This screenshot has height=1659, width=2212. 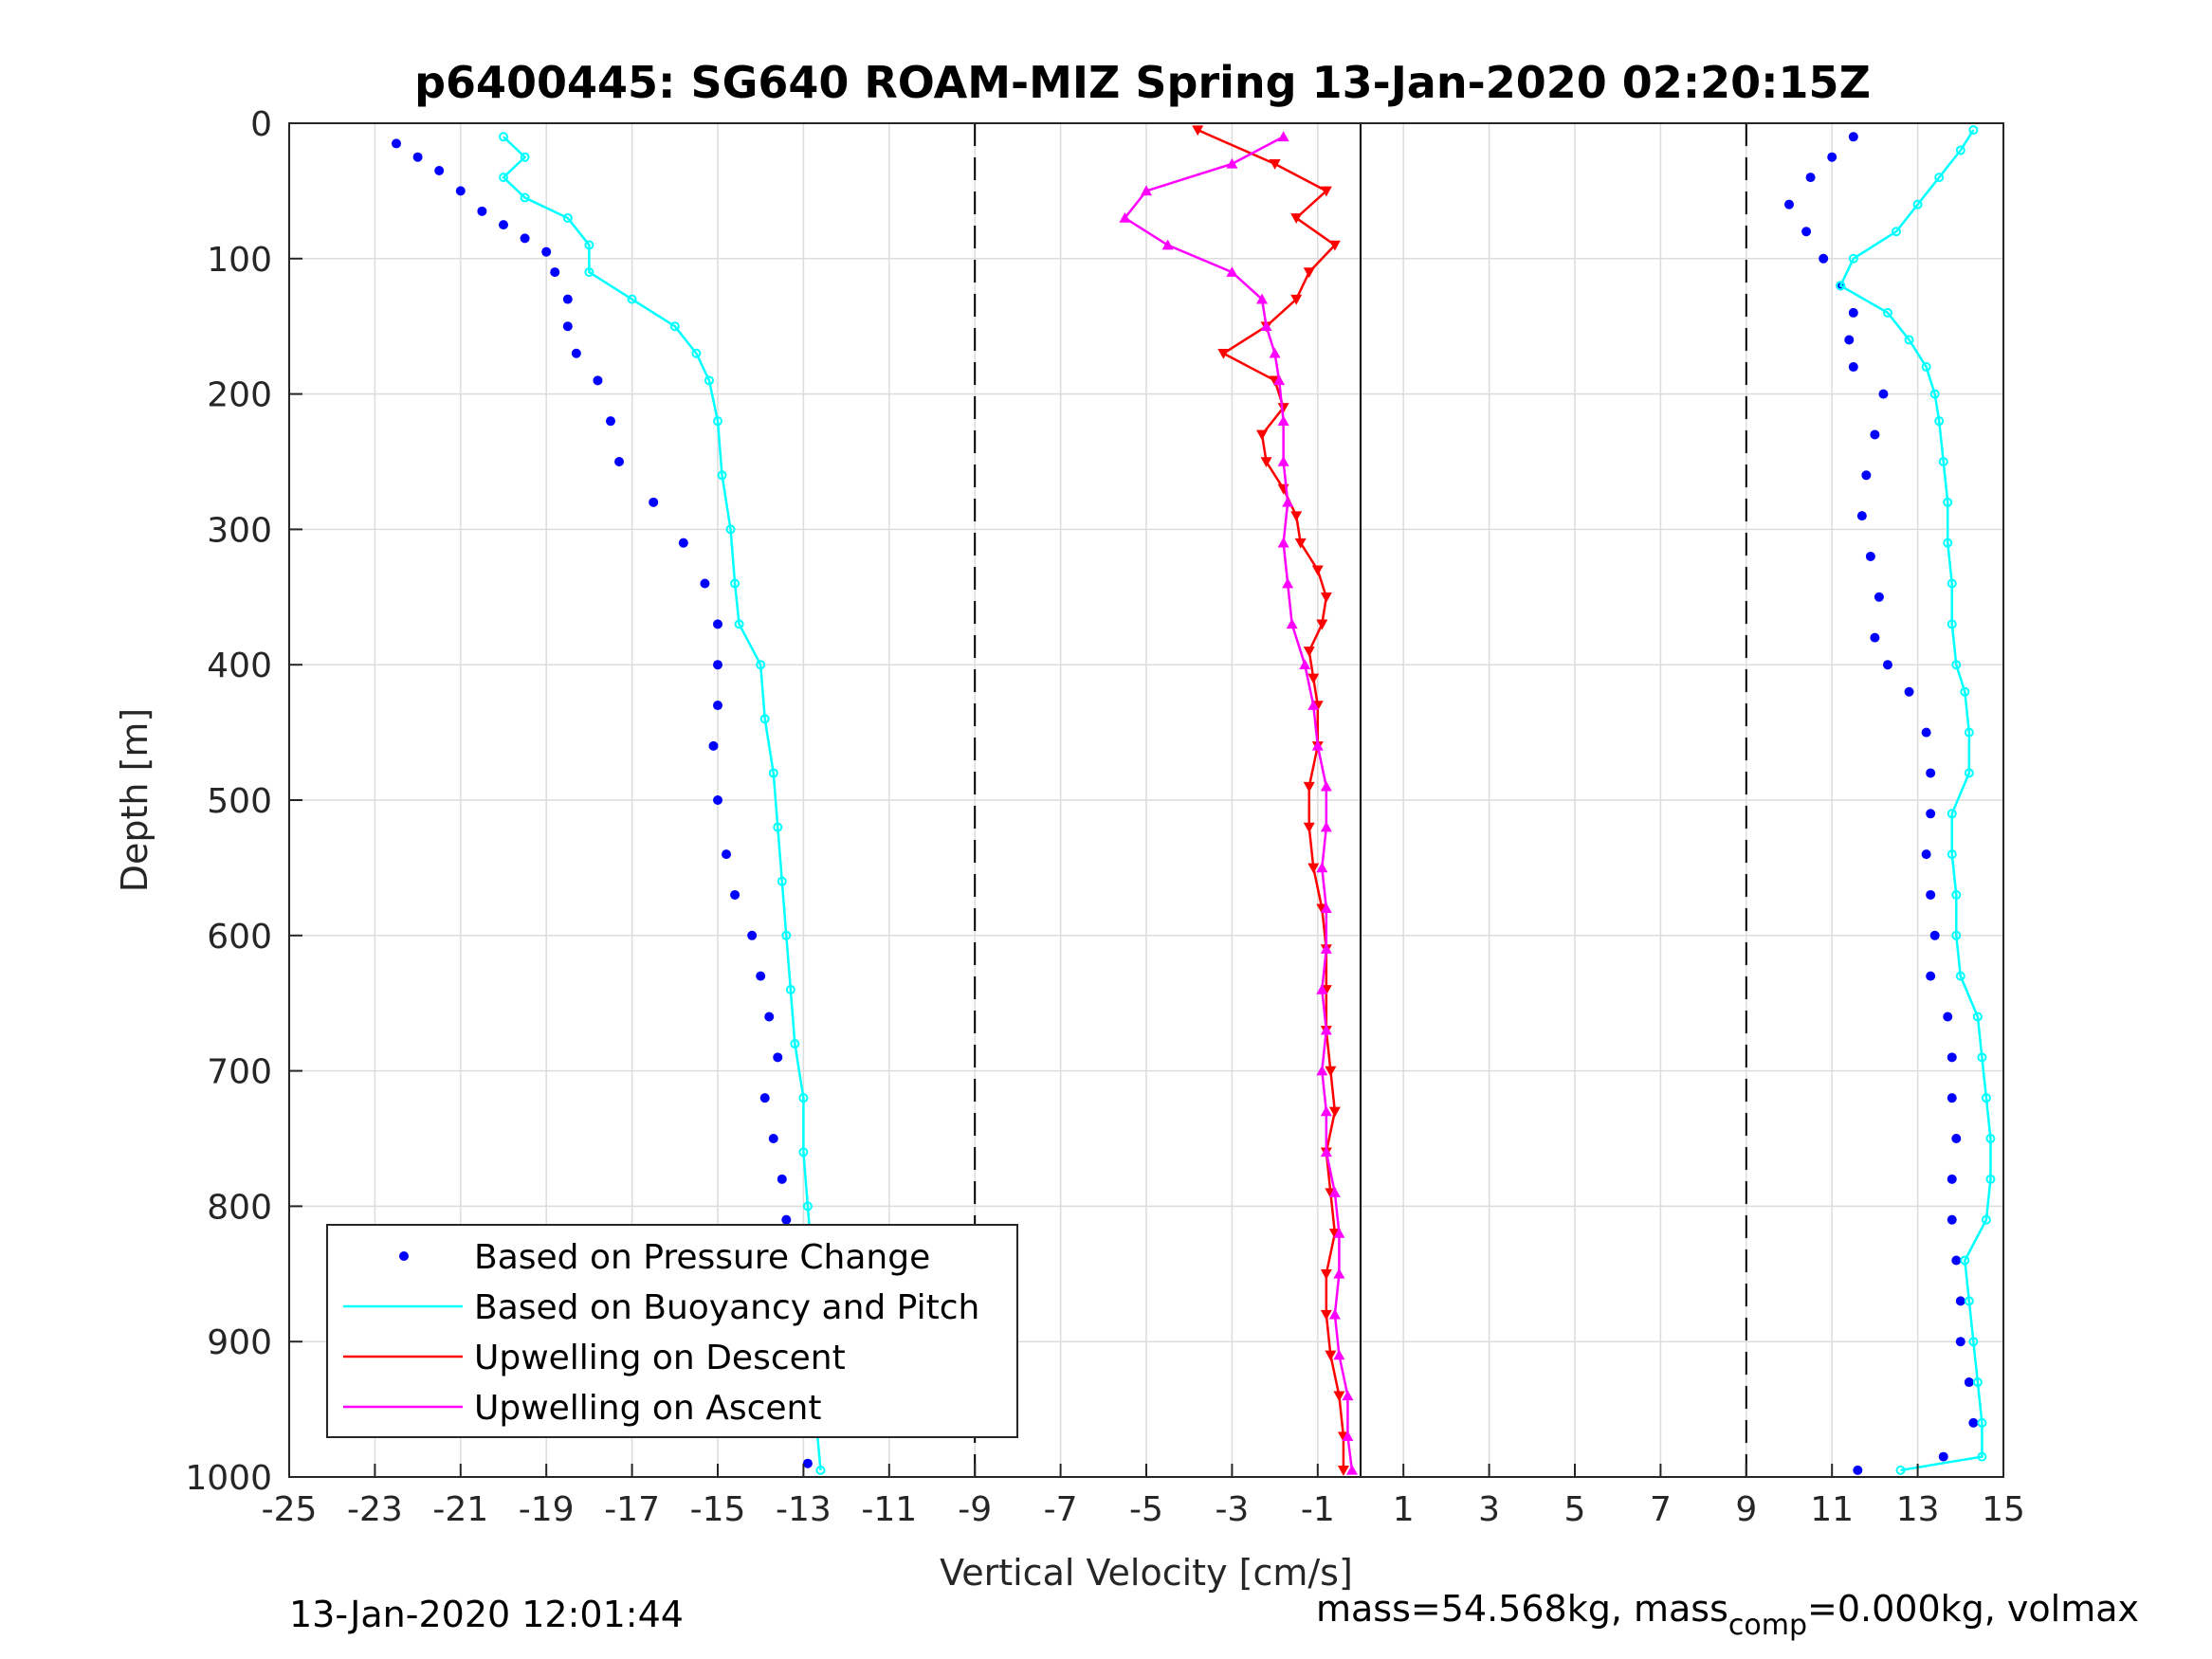 I want to click on series-based-on-pressure-change, so click(x=1881, y=803).